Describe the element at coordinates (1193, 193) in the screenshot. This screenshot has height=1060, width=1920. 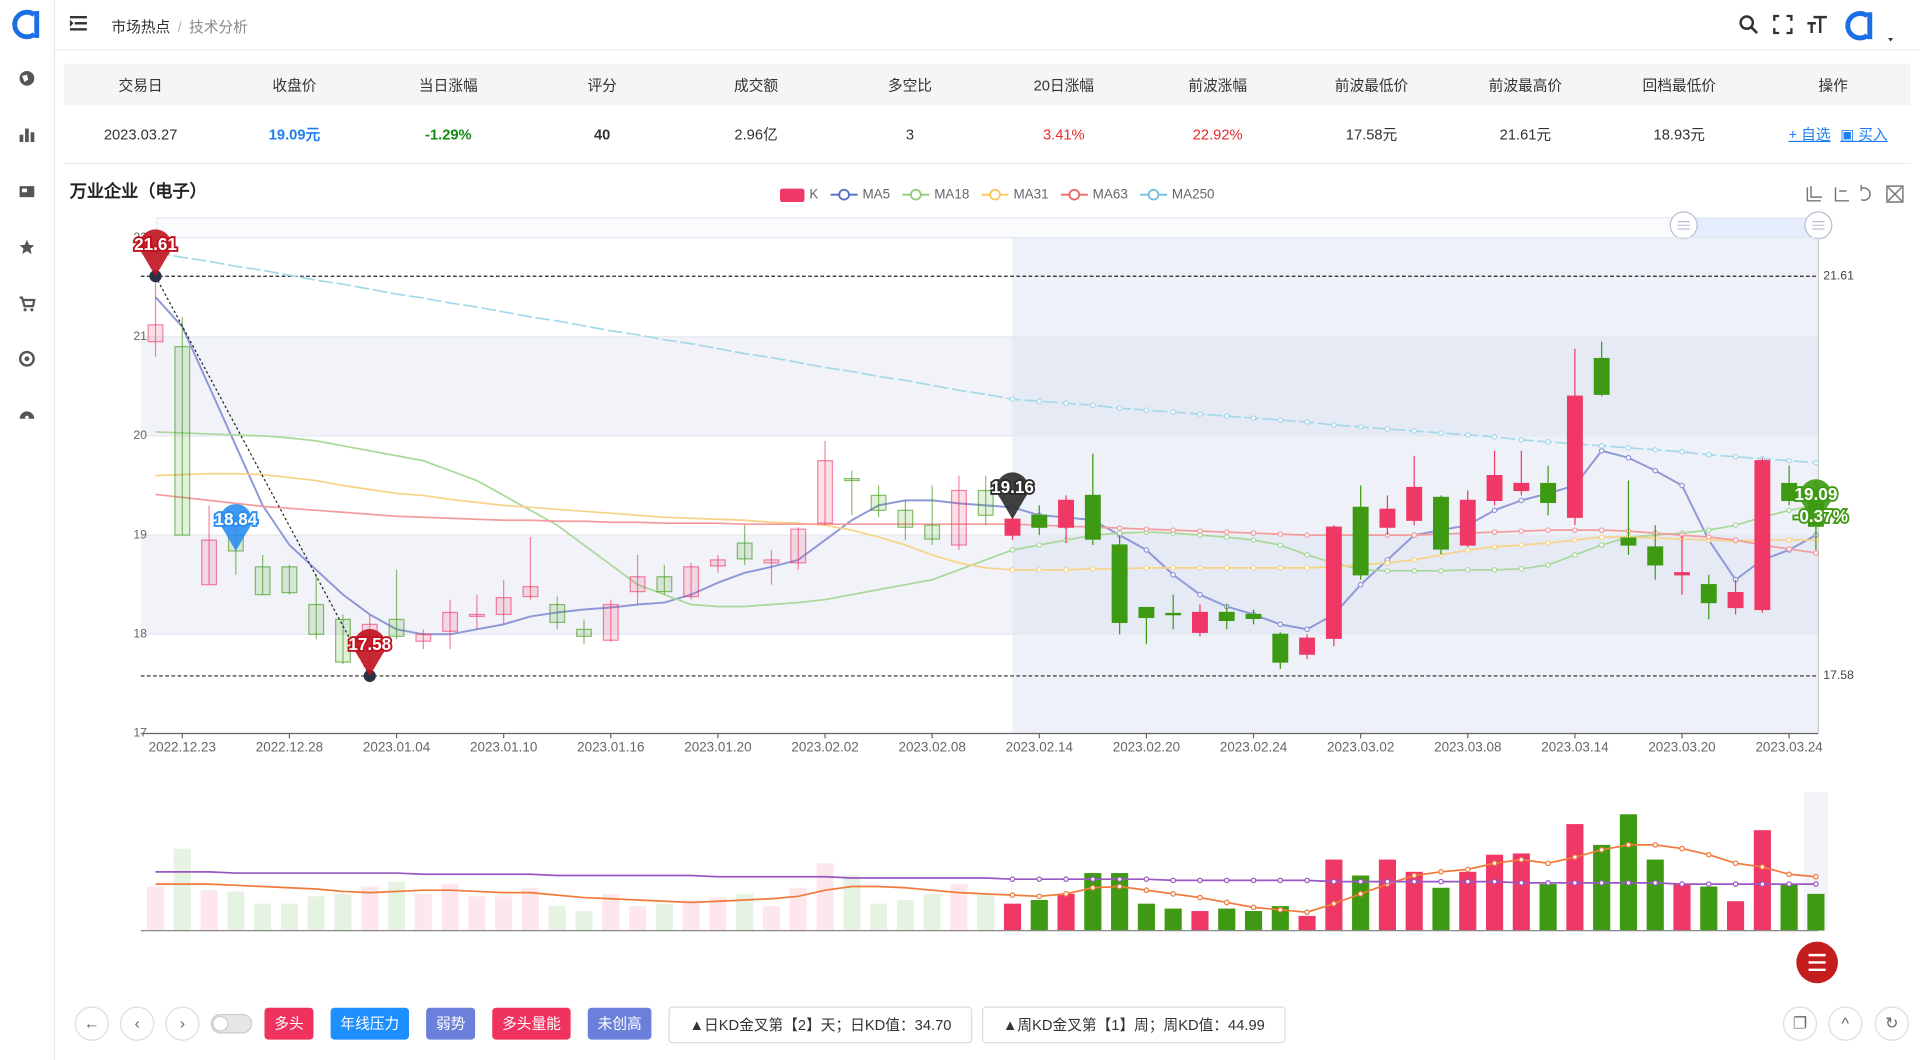
I see `legend-label: MA250` at that location.